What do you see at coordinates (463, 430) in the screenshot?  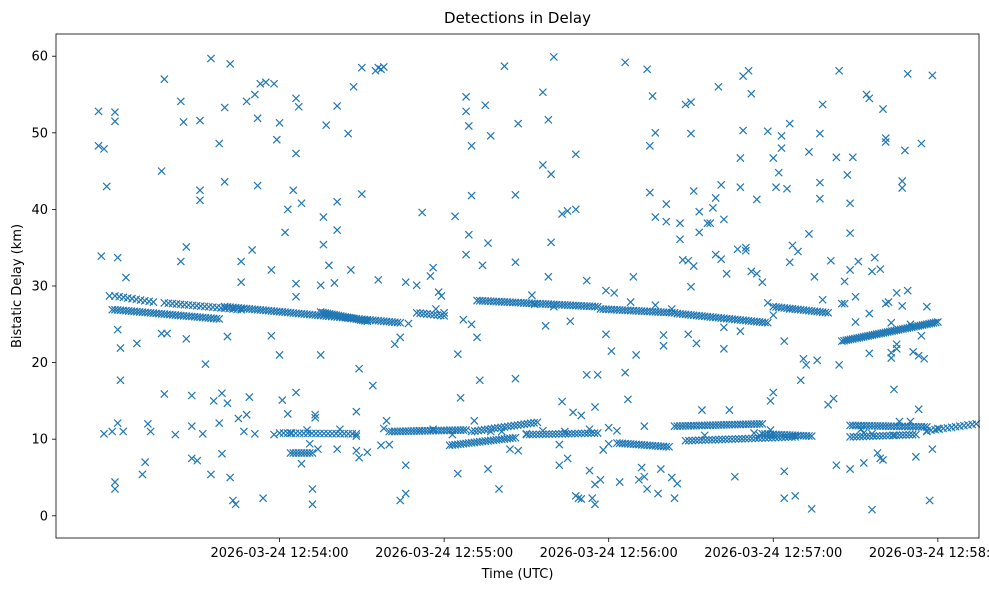 I see `data-point-track-l` at bounding box center [463, 430].